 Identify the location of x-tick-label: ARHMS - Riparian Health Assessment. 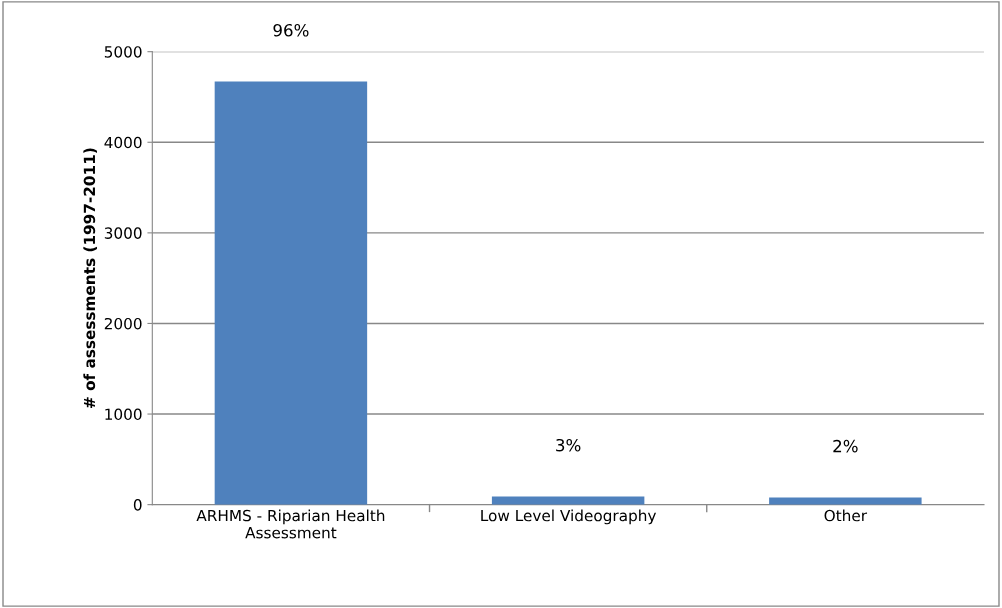
(290, 524).